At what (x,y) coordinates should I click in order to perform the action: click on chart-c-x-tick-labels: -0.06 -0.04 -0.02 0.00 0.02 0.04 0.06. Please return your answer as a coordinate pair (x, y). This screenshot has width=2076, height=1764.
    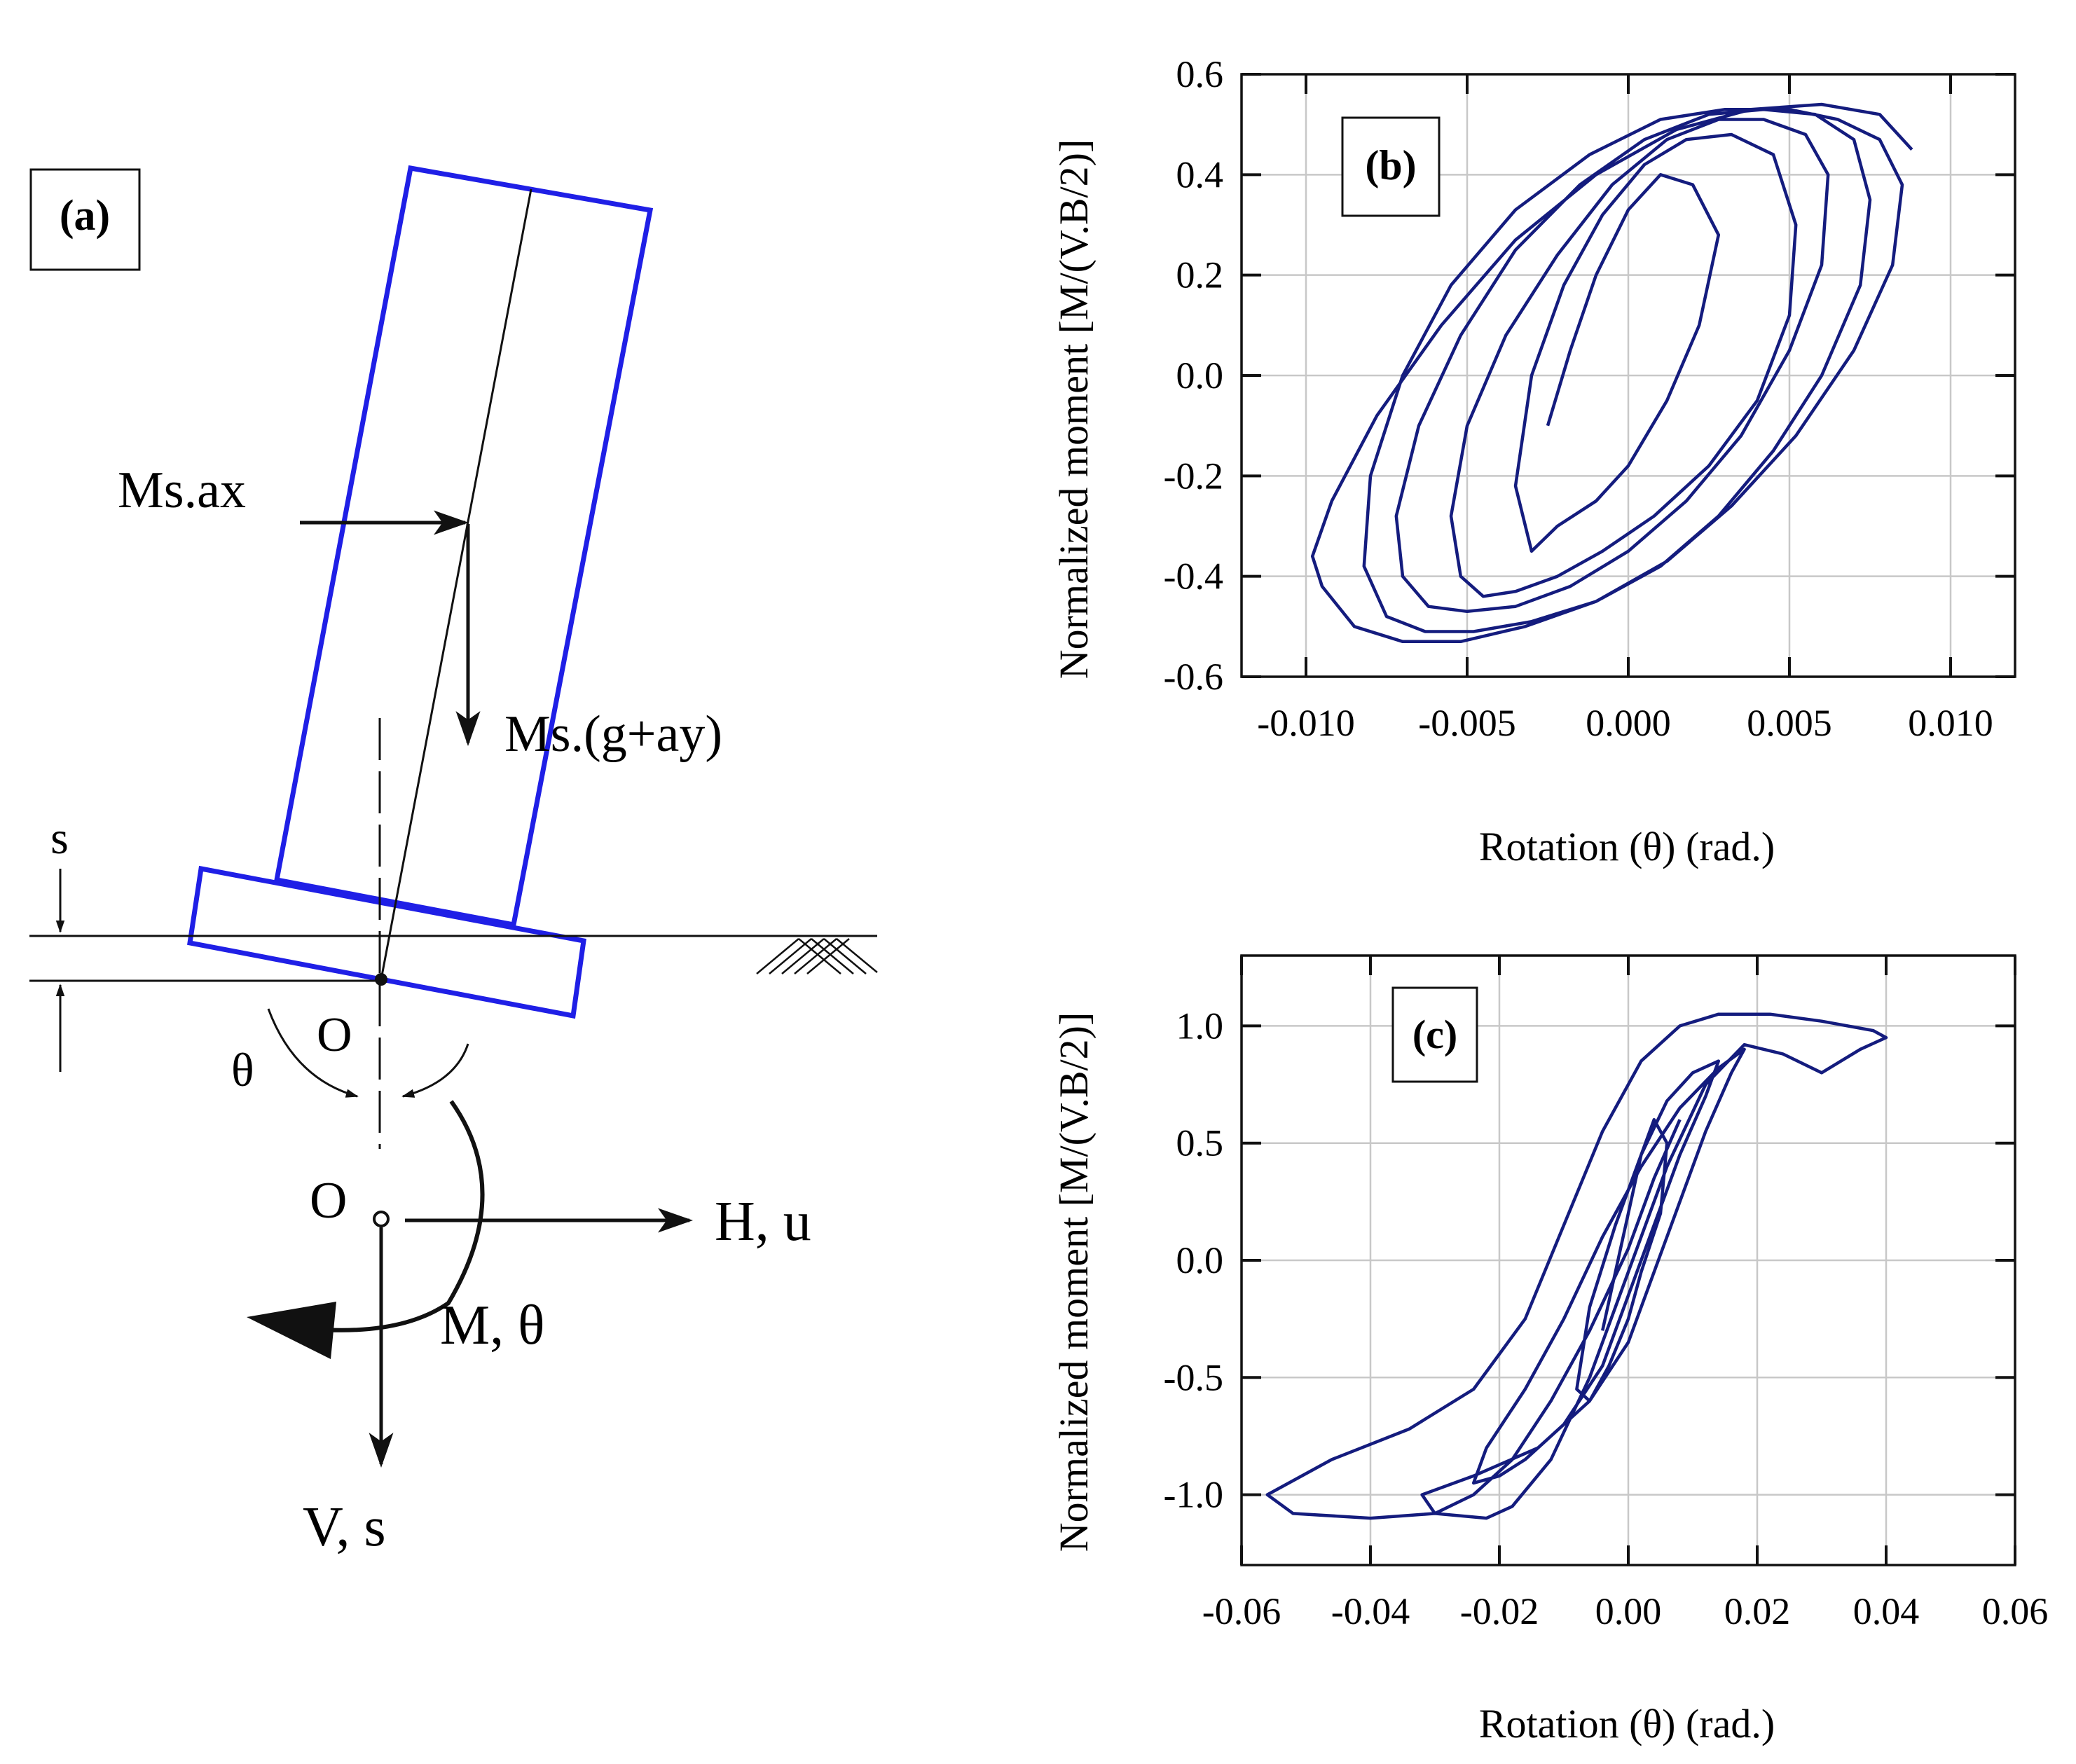
    Looking at the image, I should click on (1625, 1611).